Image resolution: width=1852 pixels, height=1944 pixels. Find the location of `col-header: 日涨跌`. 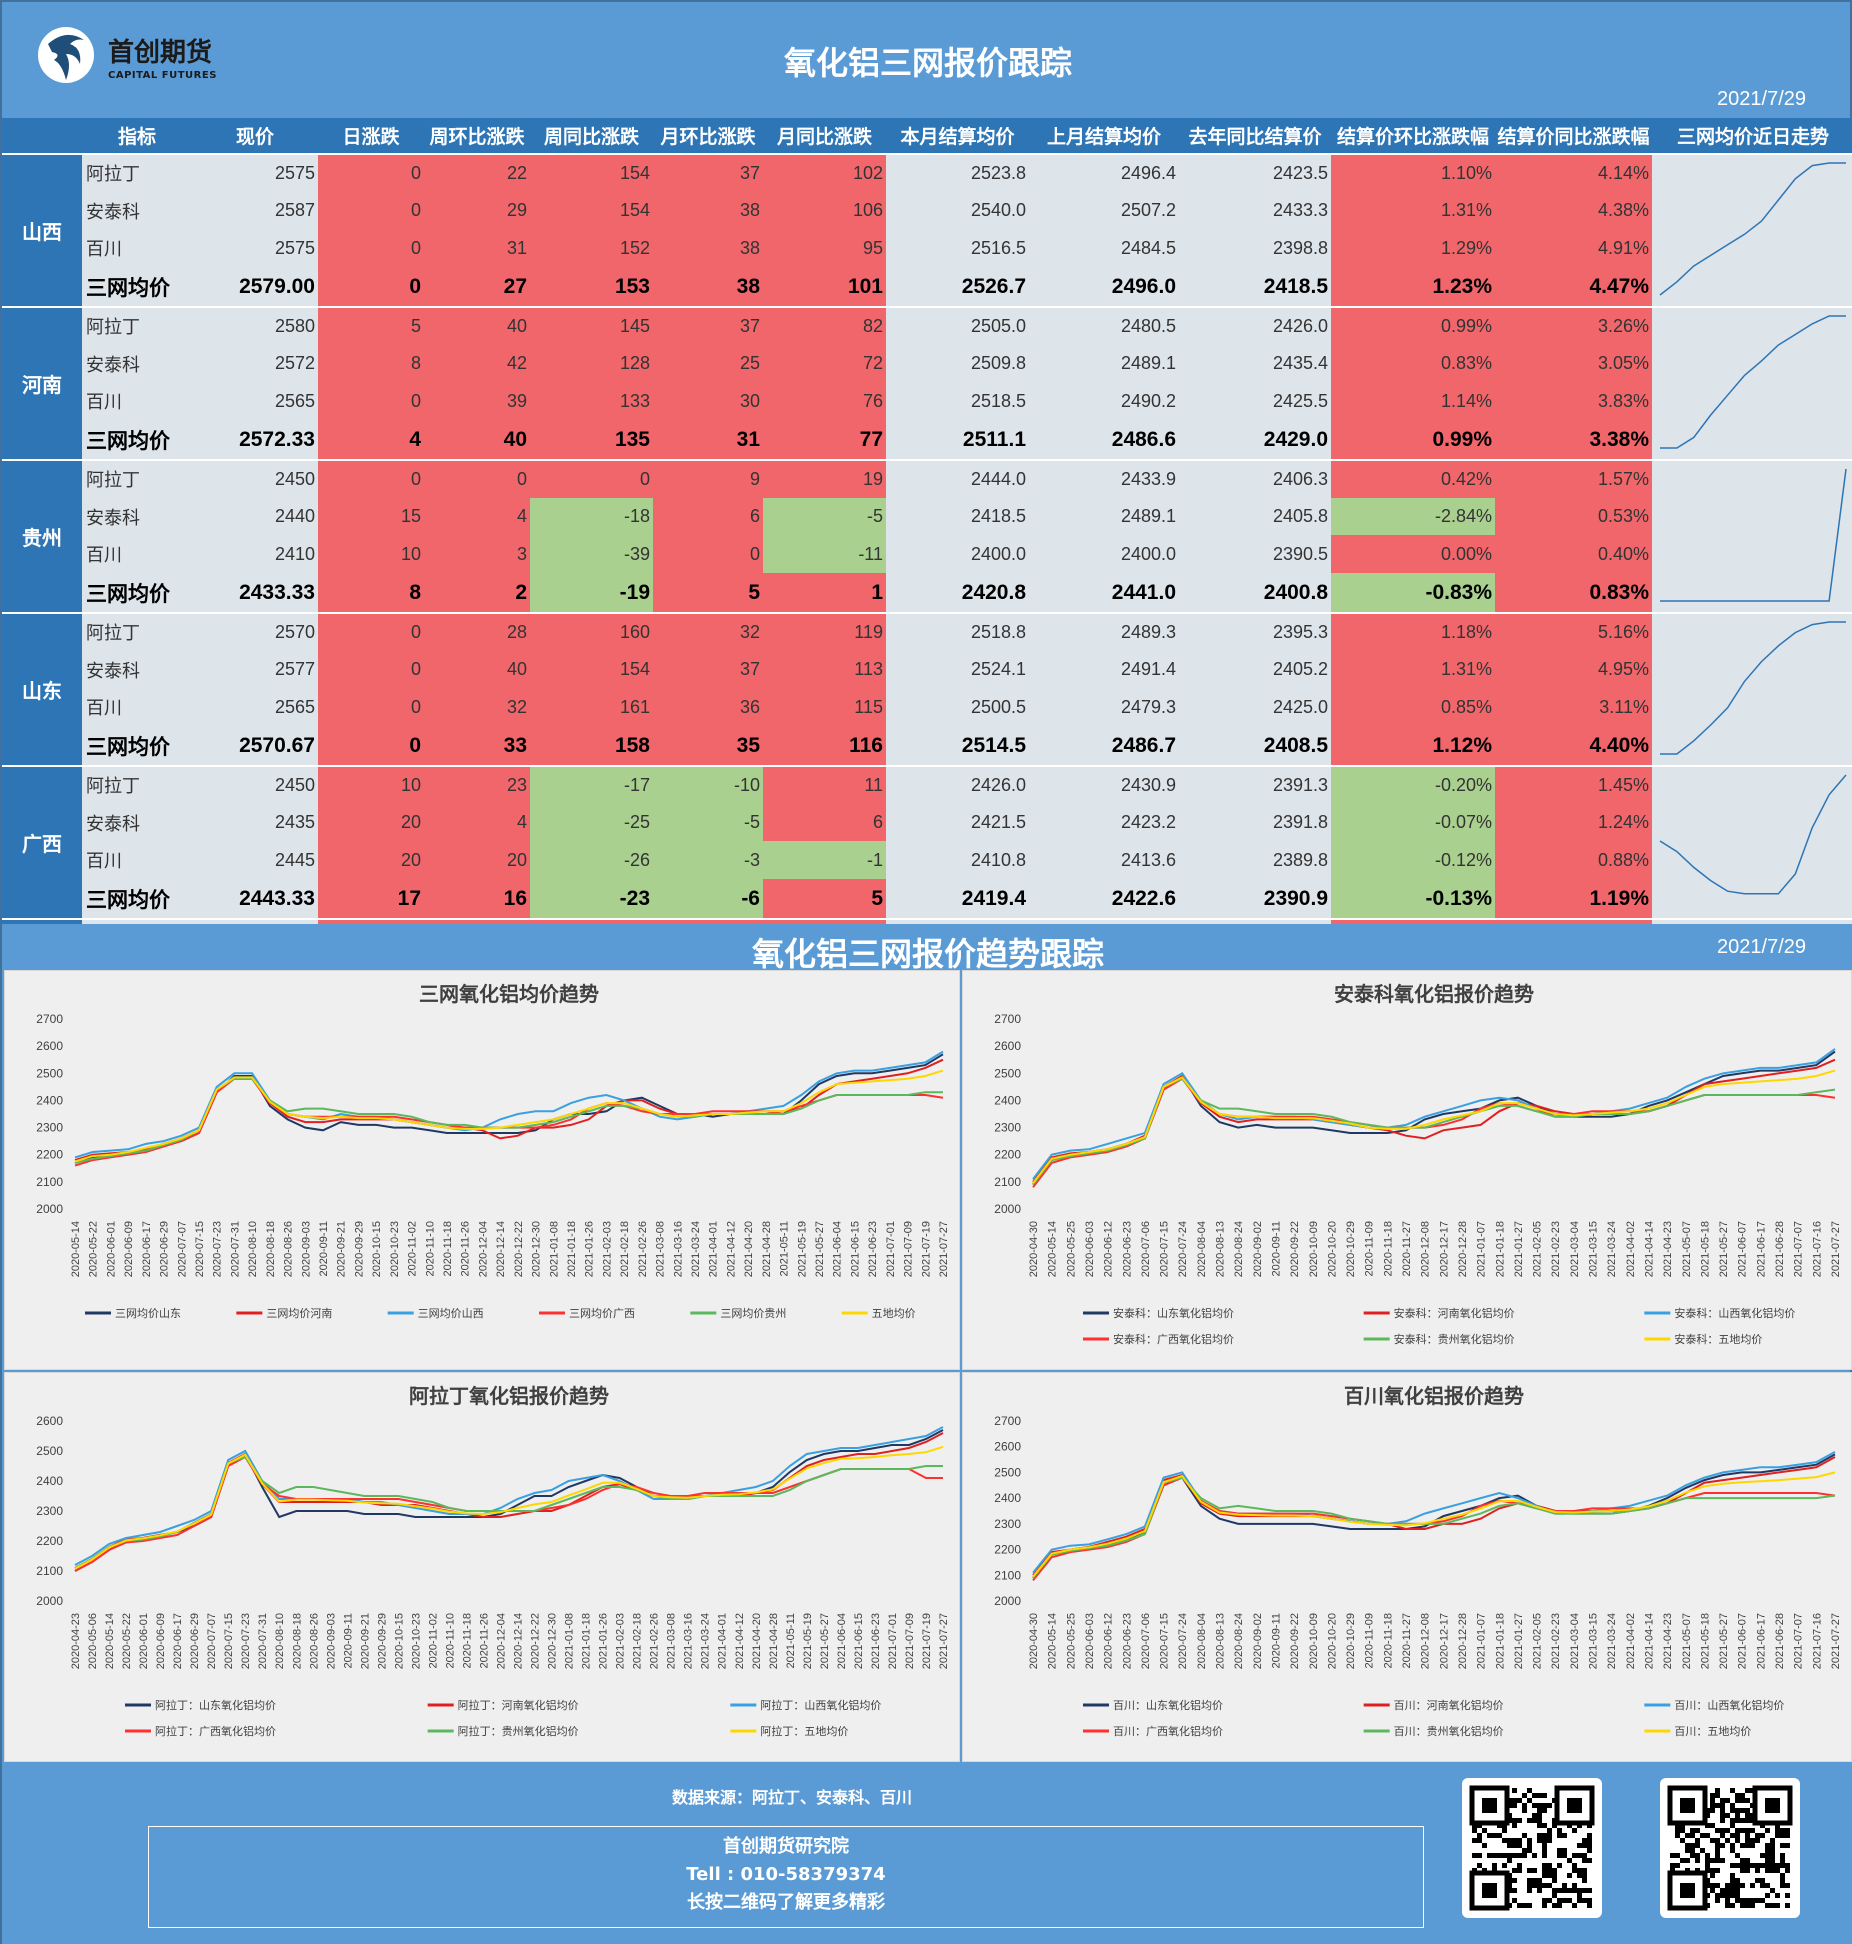

col-header: 日涨跌 is located at coordinates (371, 136).